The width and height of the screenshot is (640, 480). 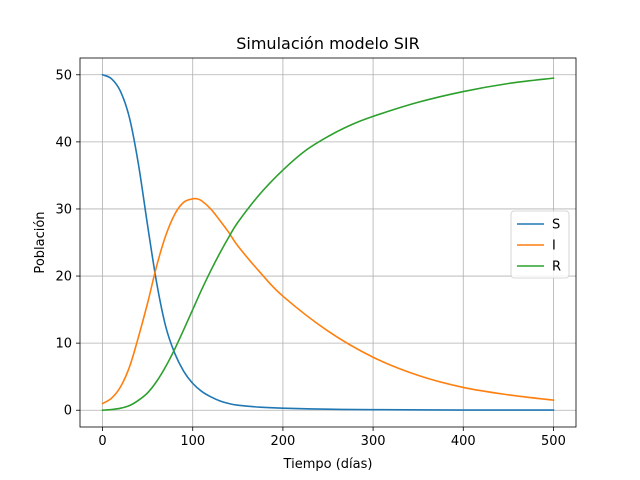 What do you see at coordinates (328, 464) in the screenshot?
I see `x-axis-label: Tiempo (días)` at bounding box center [328, 464].